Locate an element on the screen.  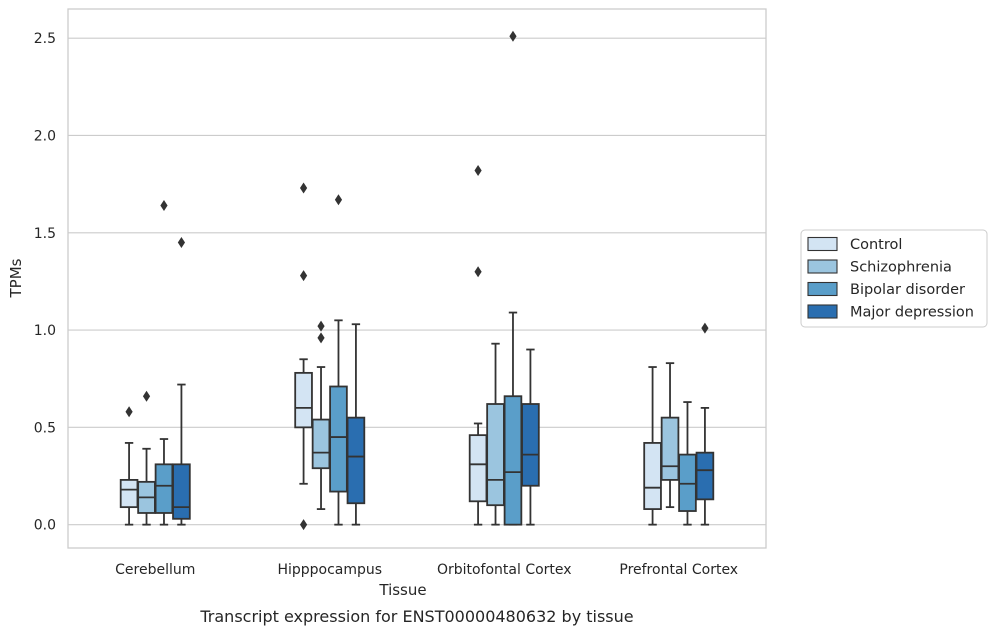
legend-label: Bipolar disorder is located at coordinates (907, 290).